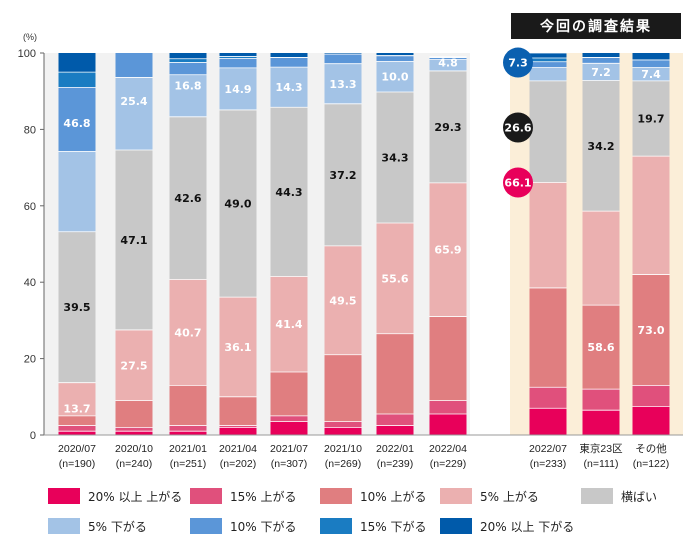 This screenshot has height=550, width=700. Describe the element at coordinates (134, 449) in the screenshot. I see `x-category-label: 2020/10` at that location.